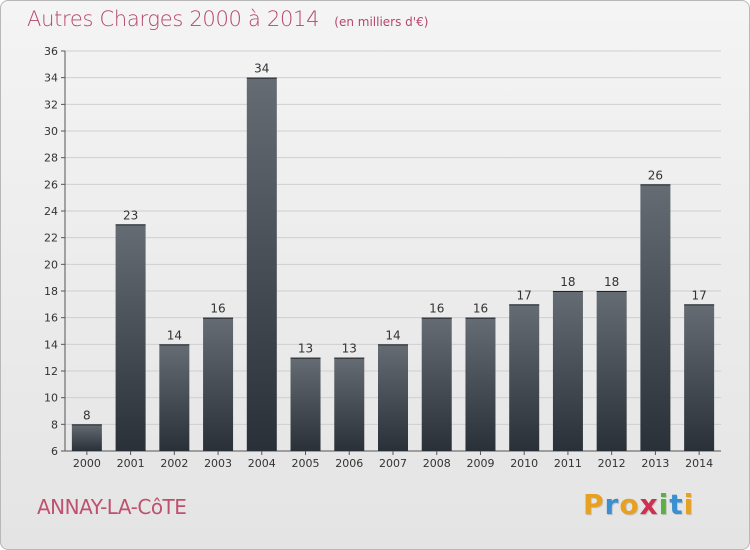  I want to click on y-tick-label: 30, so click(51, 131).